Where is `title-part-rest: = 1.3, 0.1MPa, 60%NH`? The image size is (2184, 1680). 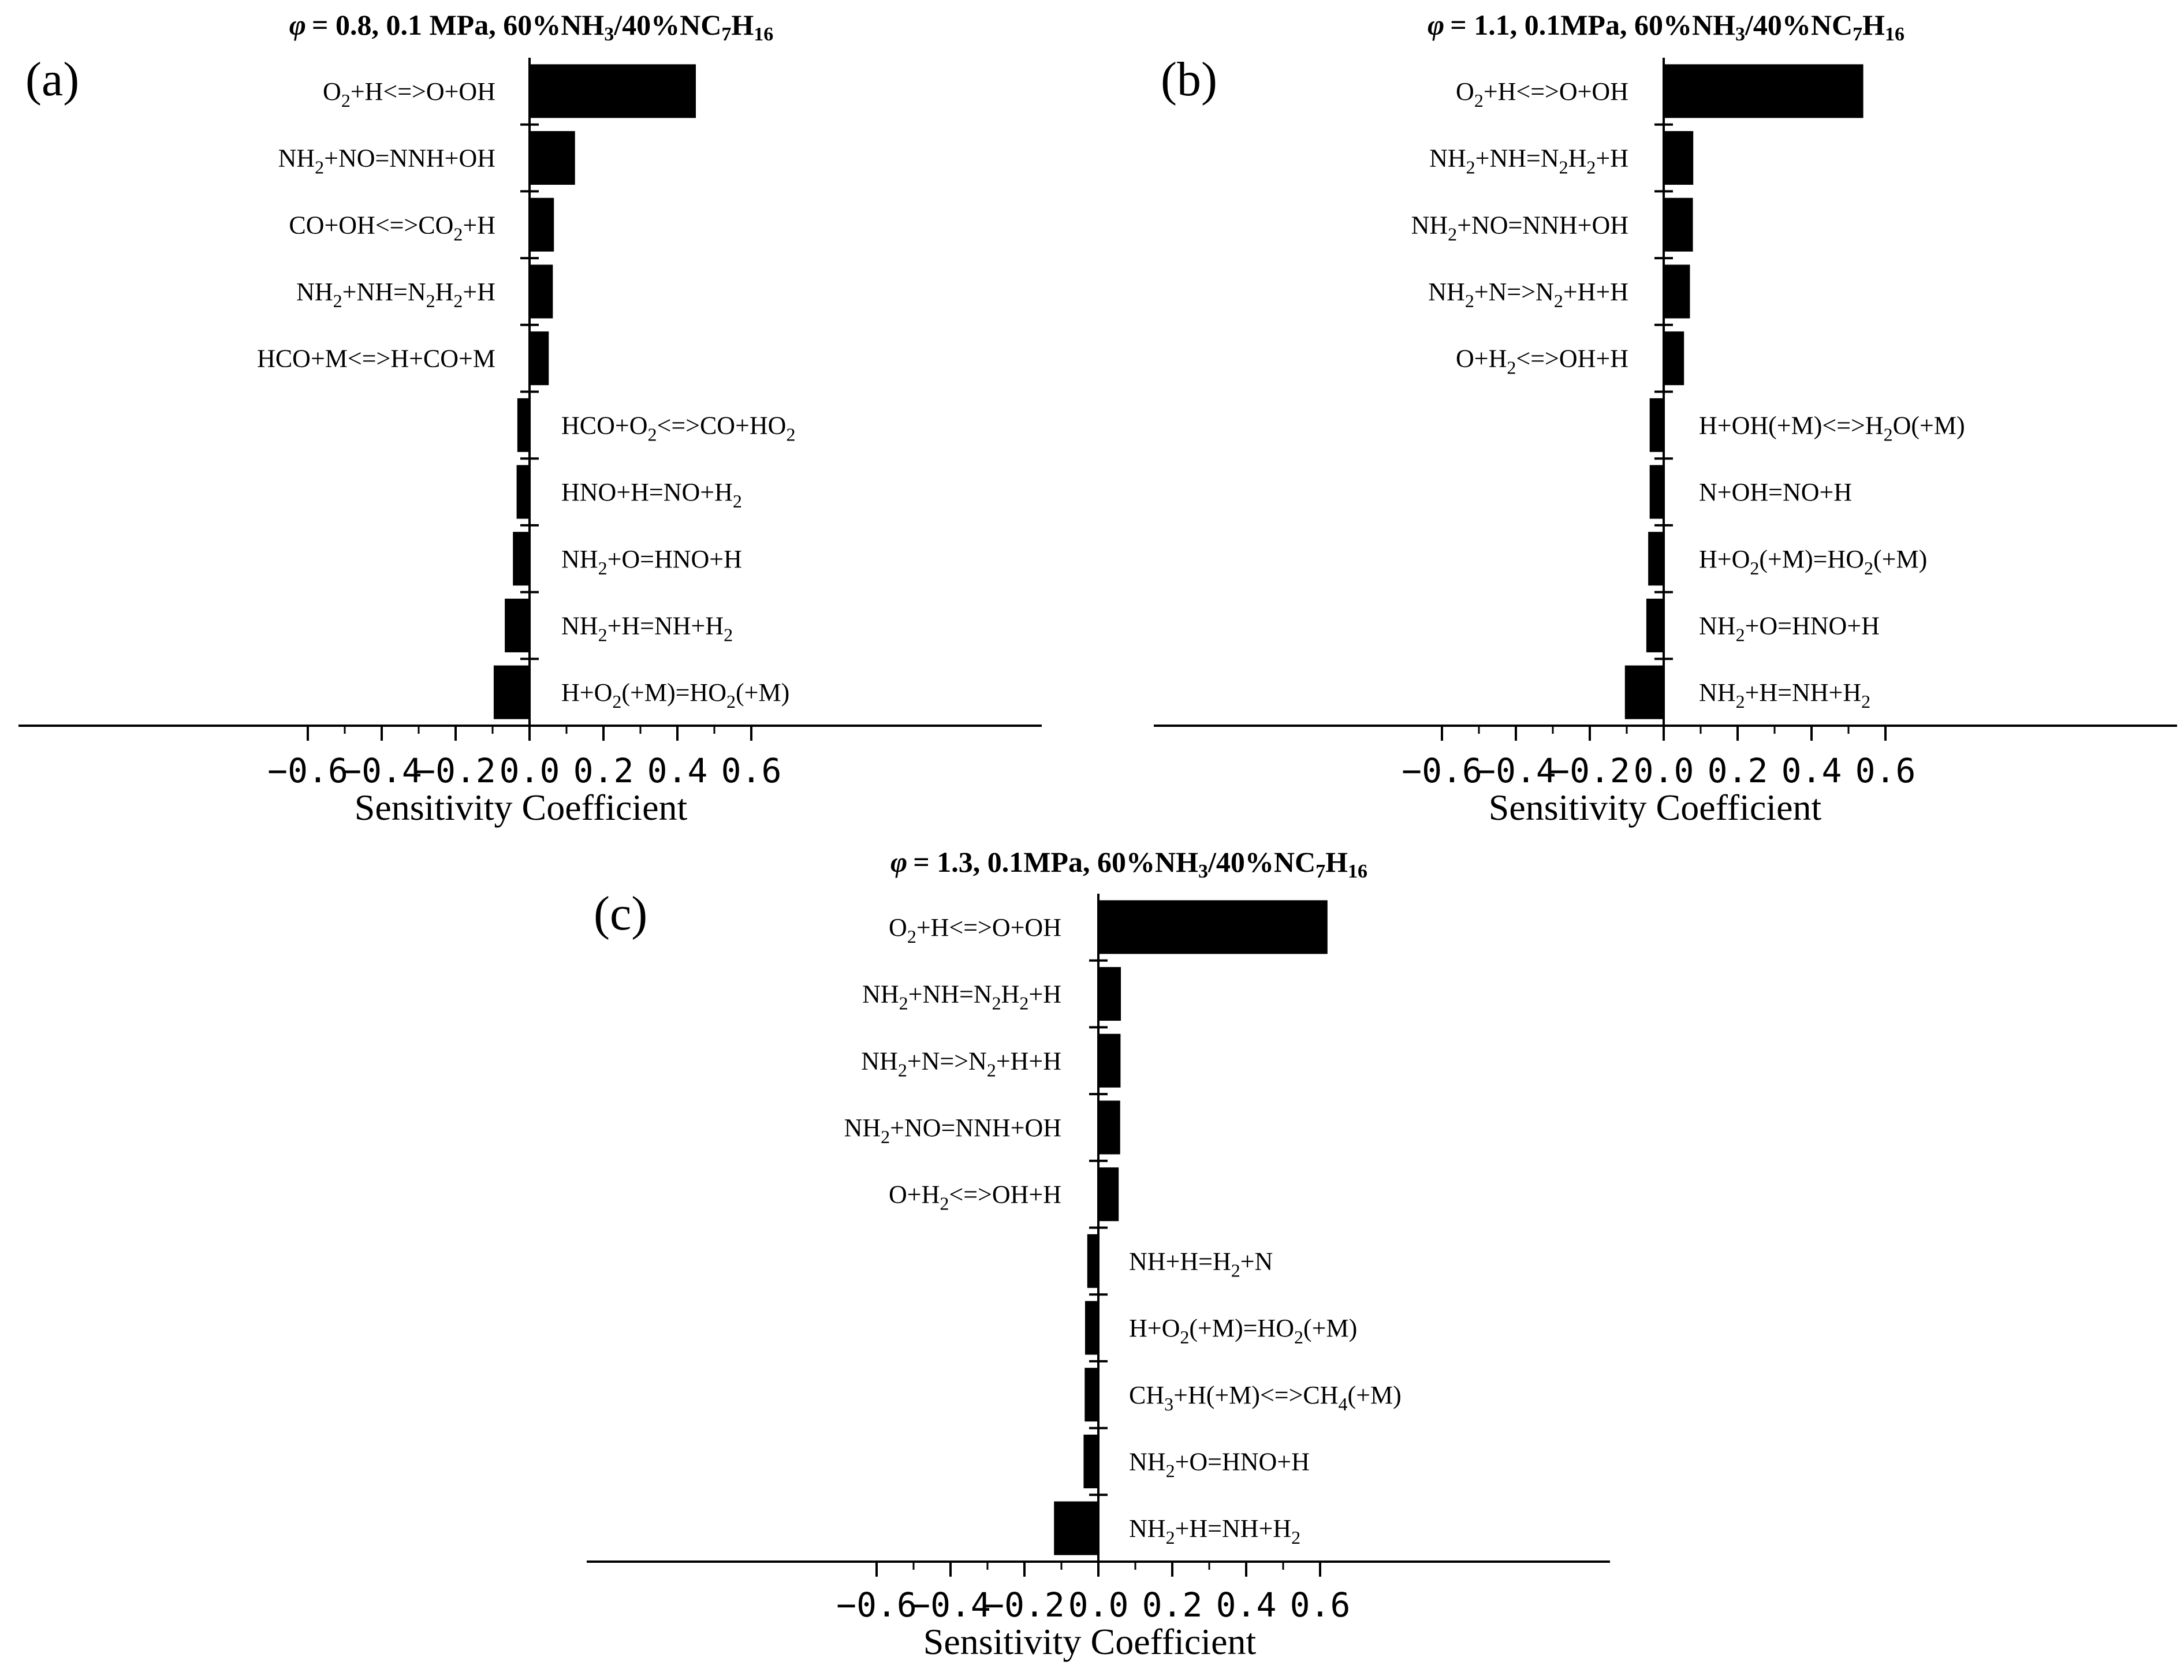
title-part-rest: = 1.3, 0.1MPa, 60%NH is located at coordinates (1055, 862).